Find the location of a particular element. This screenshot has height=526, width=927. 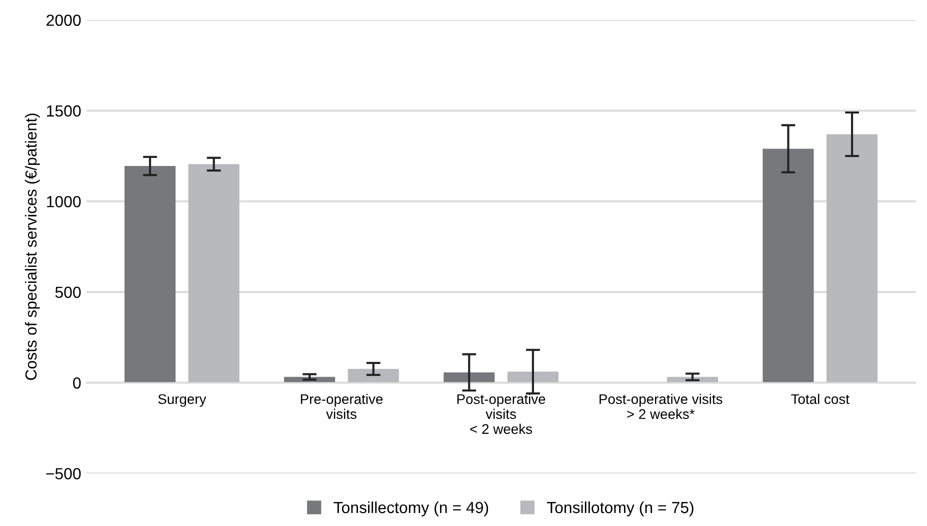

x-tick-label: Post-operative visits < 2 weeks is located at coordinates (501, 414).